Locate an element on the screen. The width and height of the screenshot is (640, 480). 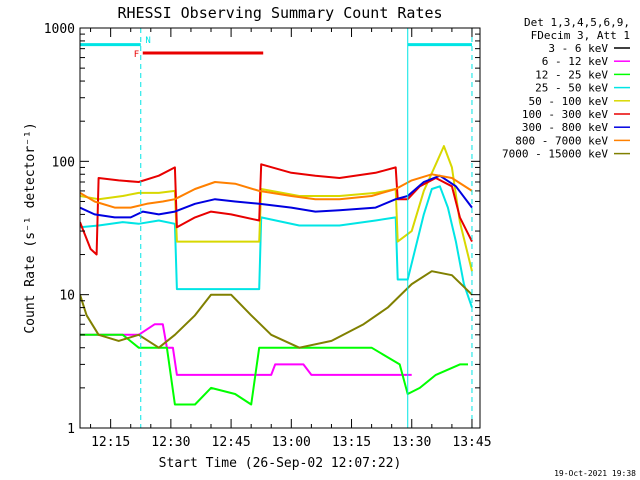
x-tick-label-6: 13:45 is located at coordinates (471, 442).